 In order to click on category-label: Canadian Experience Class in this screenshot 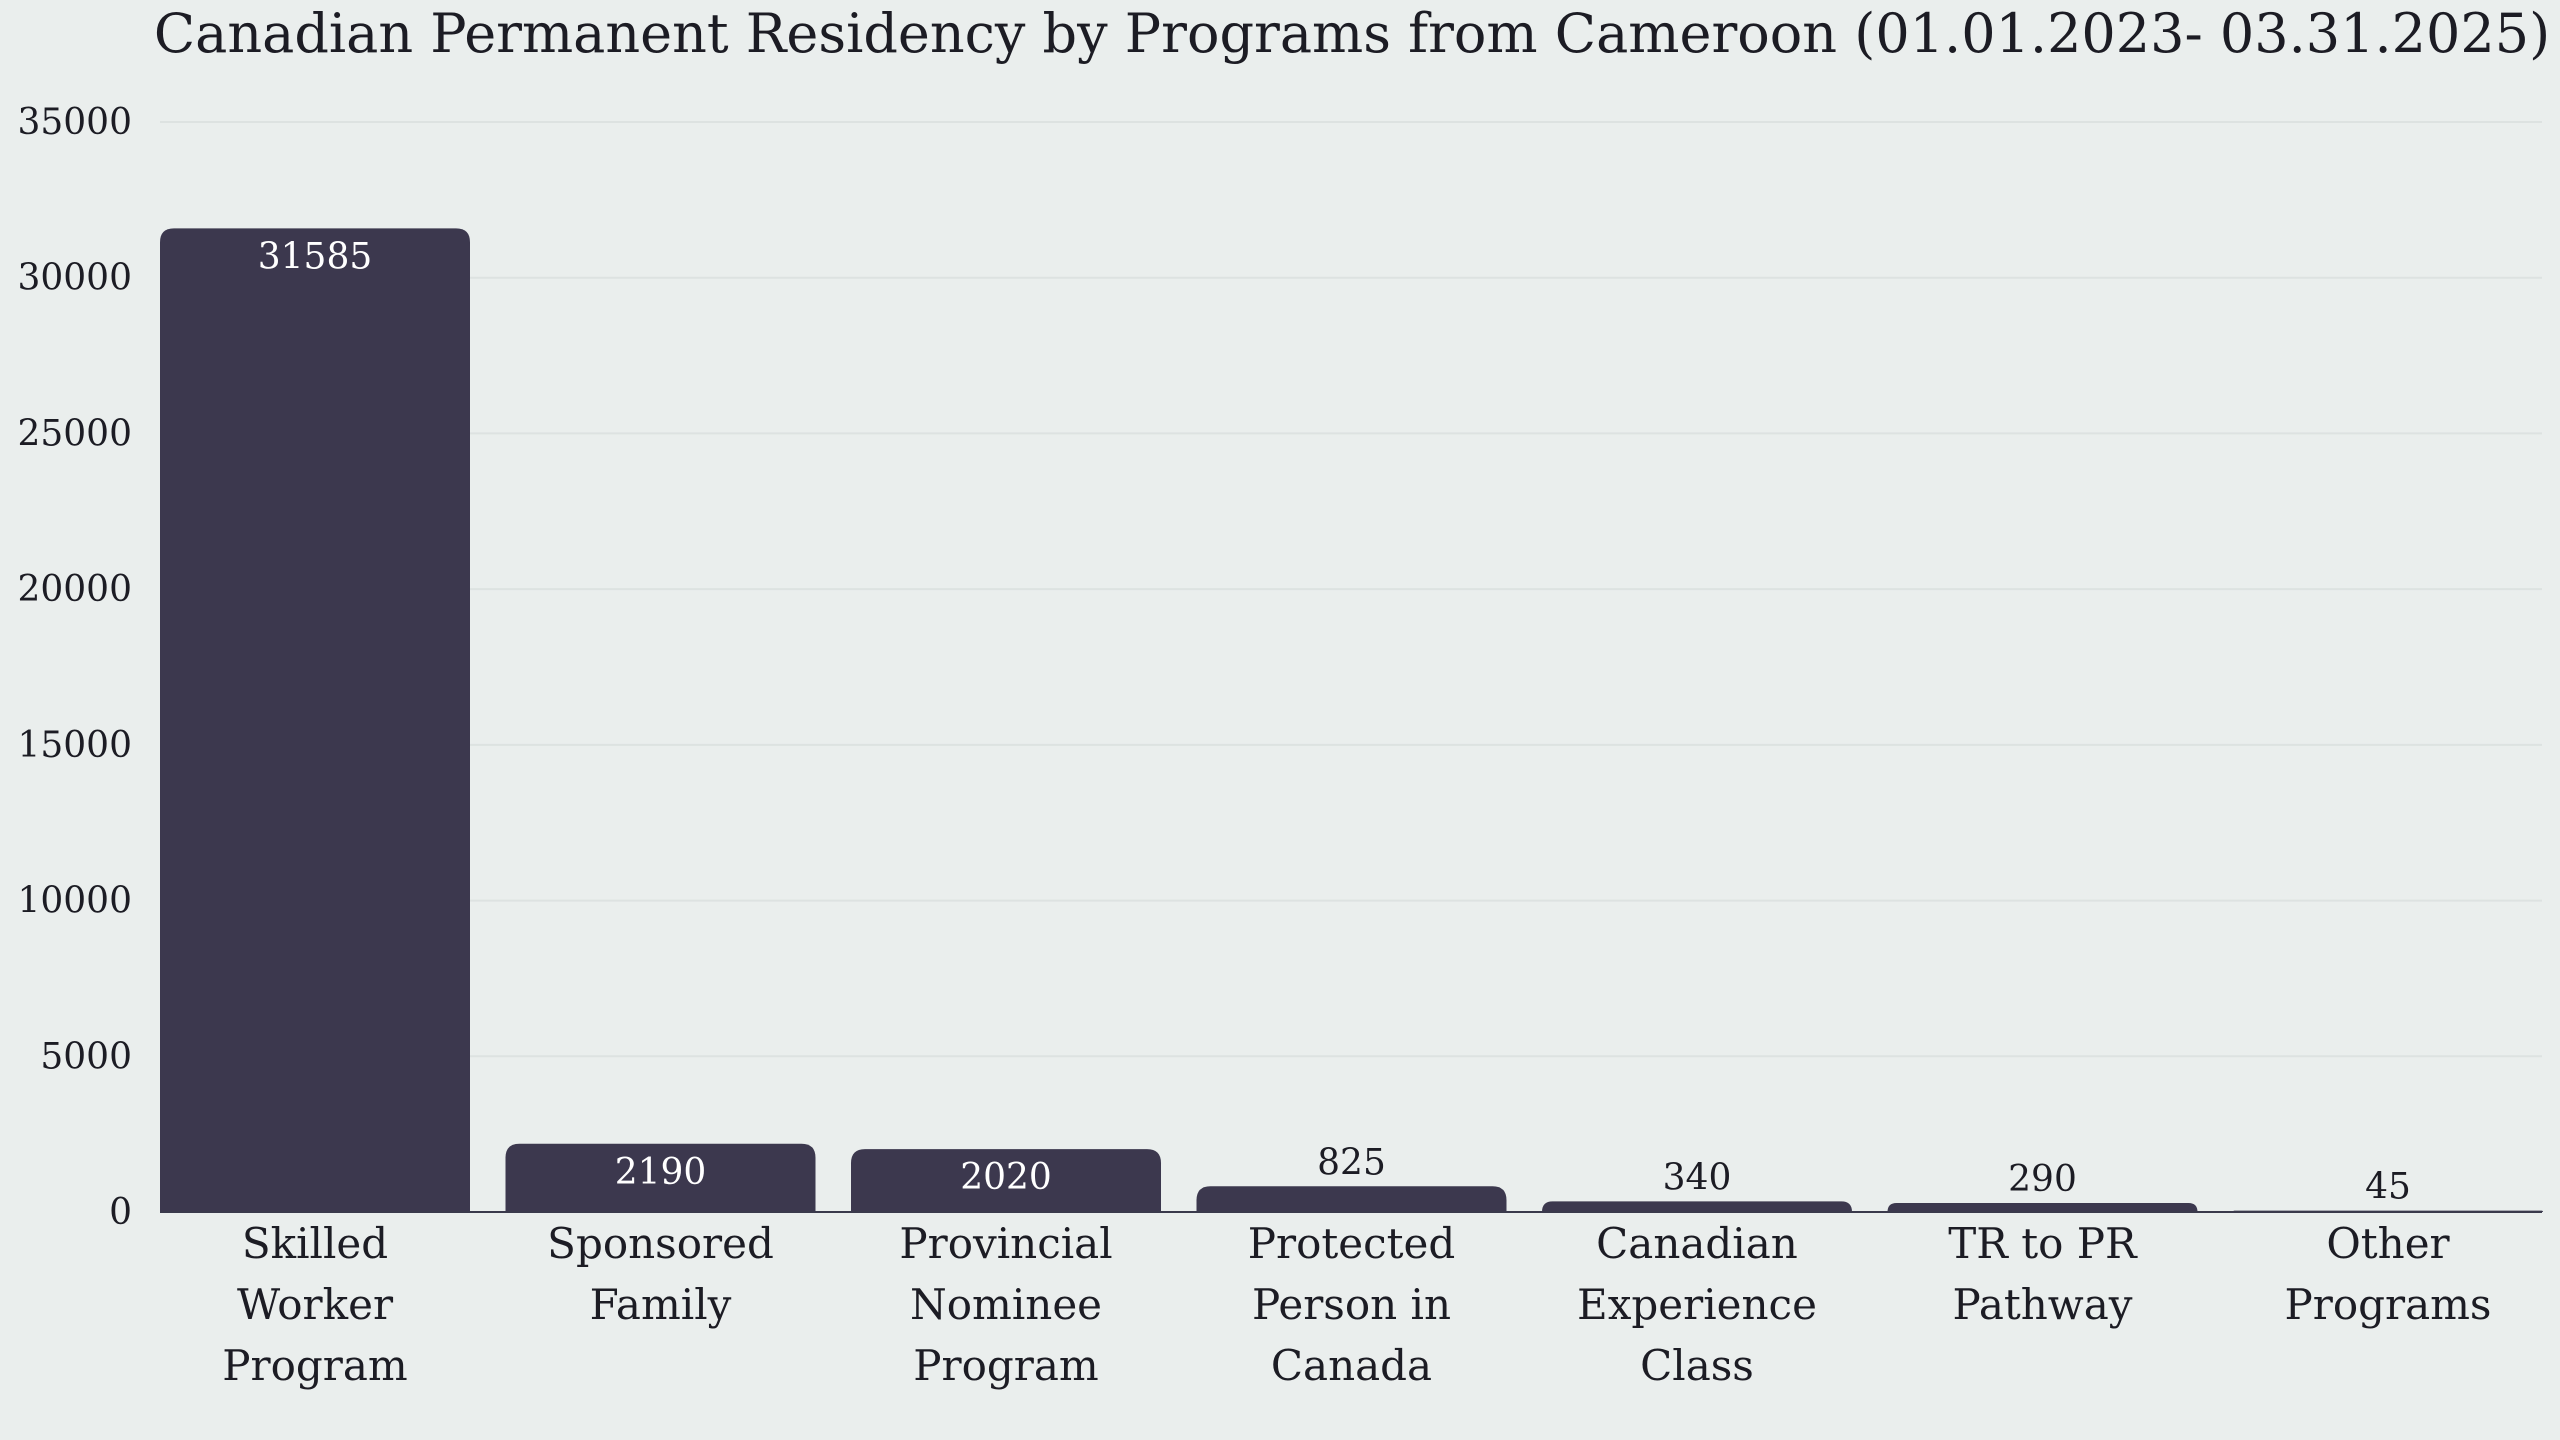, I will do `click(1697, 1304)`.